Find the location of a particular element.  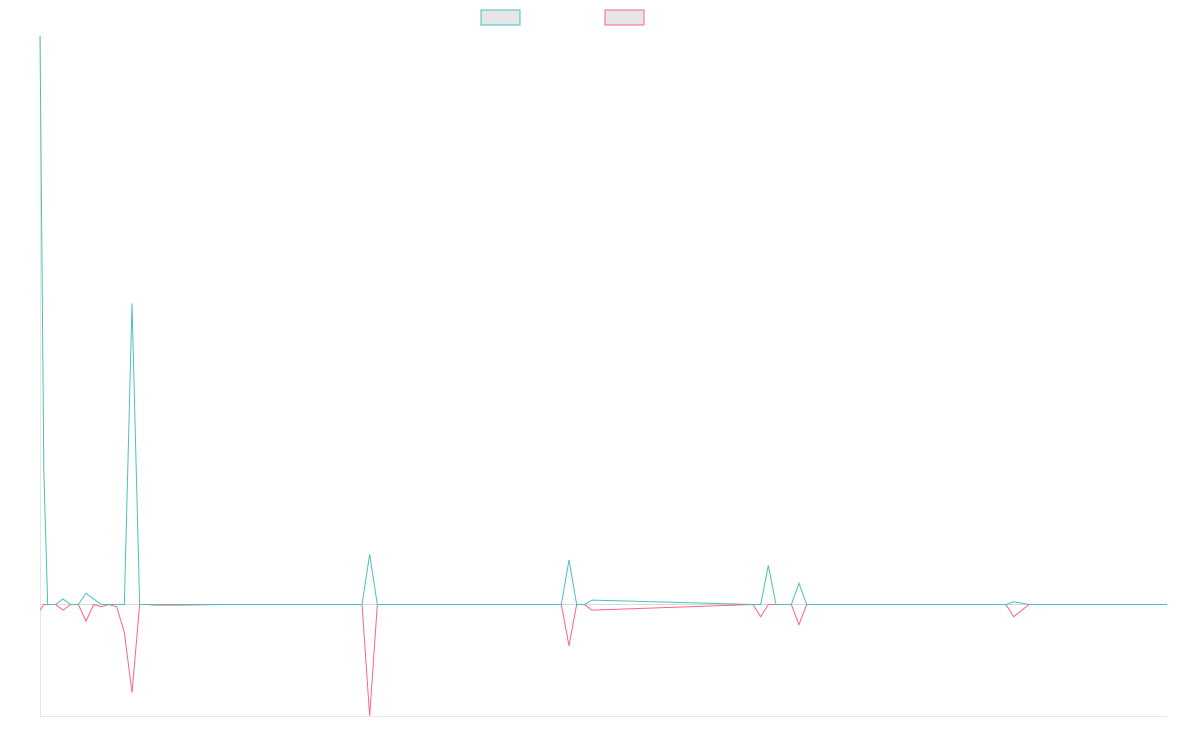

legend is located at coordinates (562, 17).